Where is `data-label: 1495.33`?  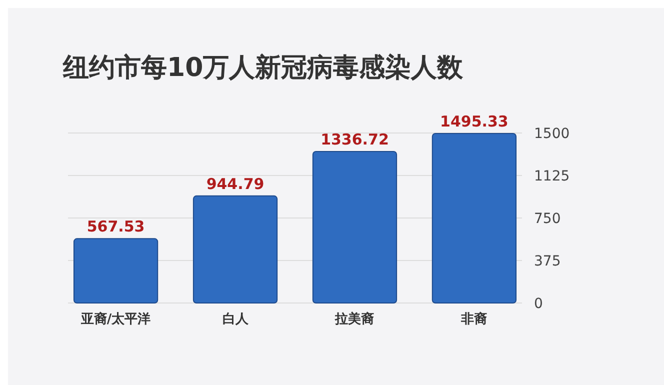 data-label: 1495.33 is located at coordinates (474, 121).